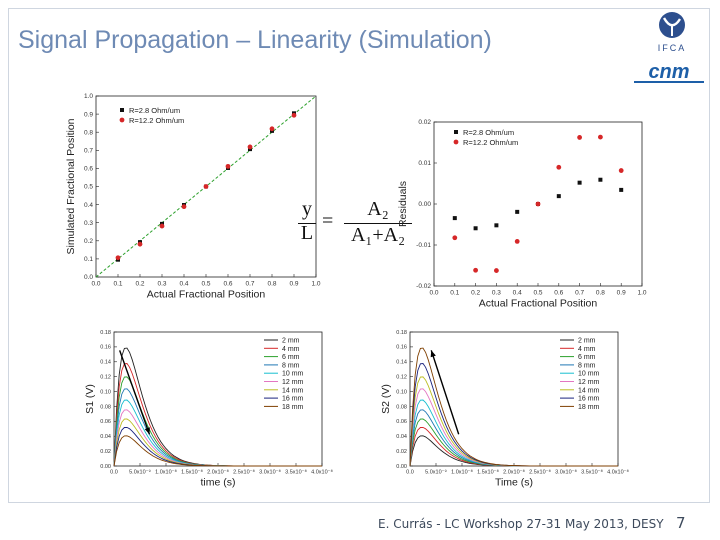 The width and height of the screenshot is (720, 540). Describe the element at coordinates (671, 32) in the screenshot. I see `ifca-logo: IFCA` at that location.